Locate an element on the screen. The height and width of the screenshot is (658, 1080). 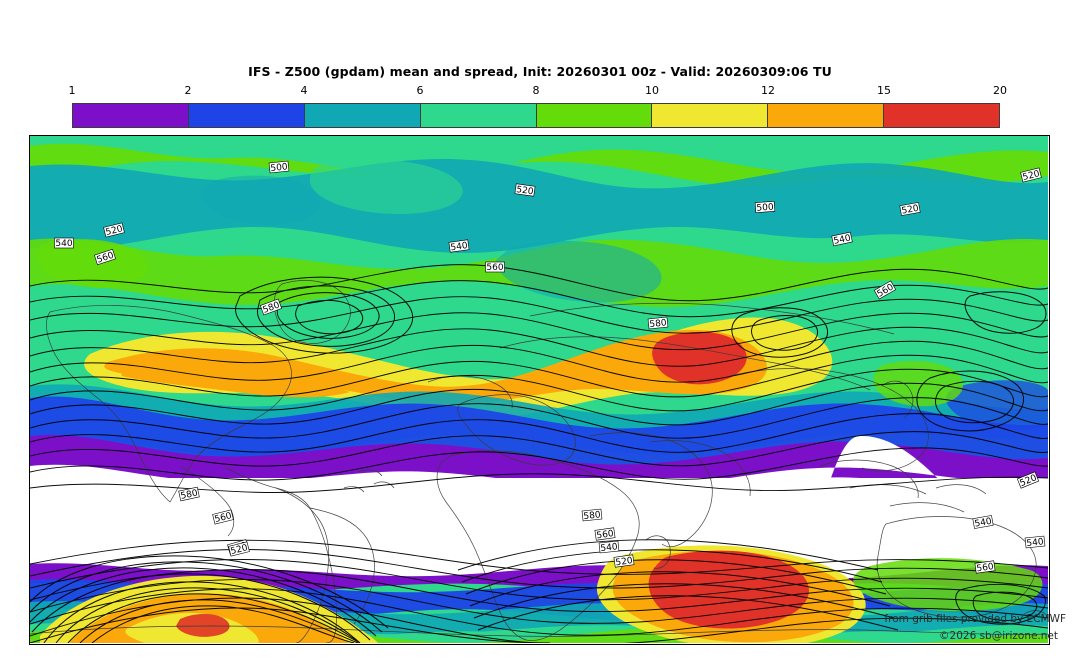
colorbar-tick-1: 1 is located at coordinates (72, 90).